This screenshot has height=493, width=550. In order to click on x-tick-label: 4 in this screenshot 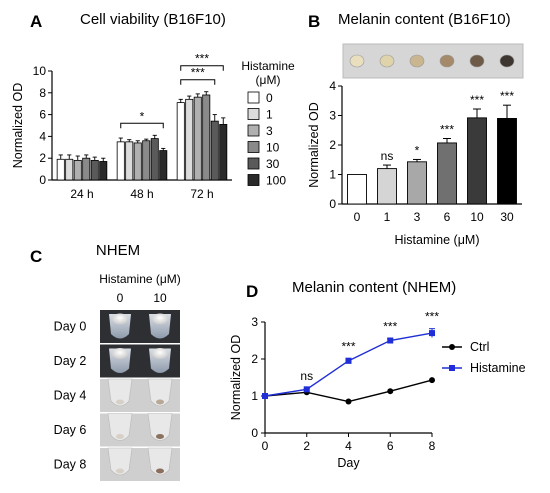, I will do `click(348, 446)`.